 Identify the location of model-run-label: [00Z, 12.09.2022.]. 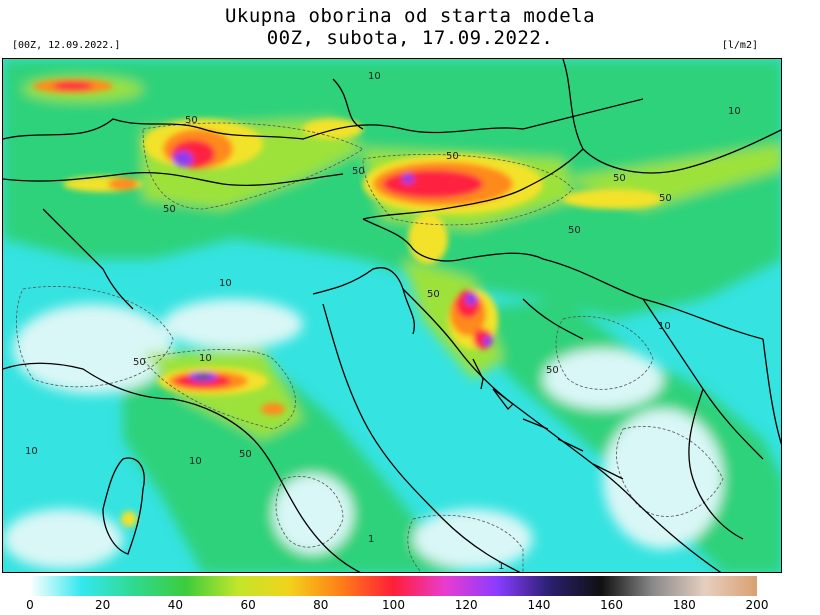
(66, 45).